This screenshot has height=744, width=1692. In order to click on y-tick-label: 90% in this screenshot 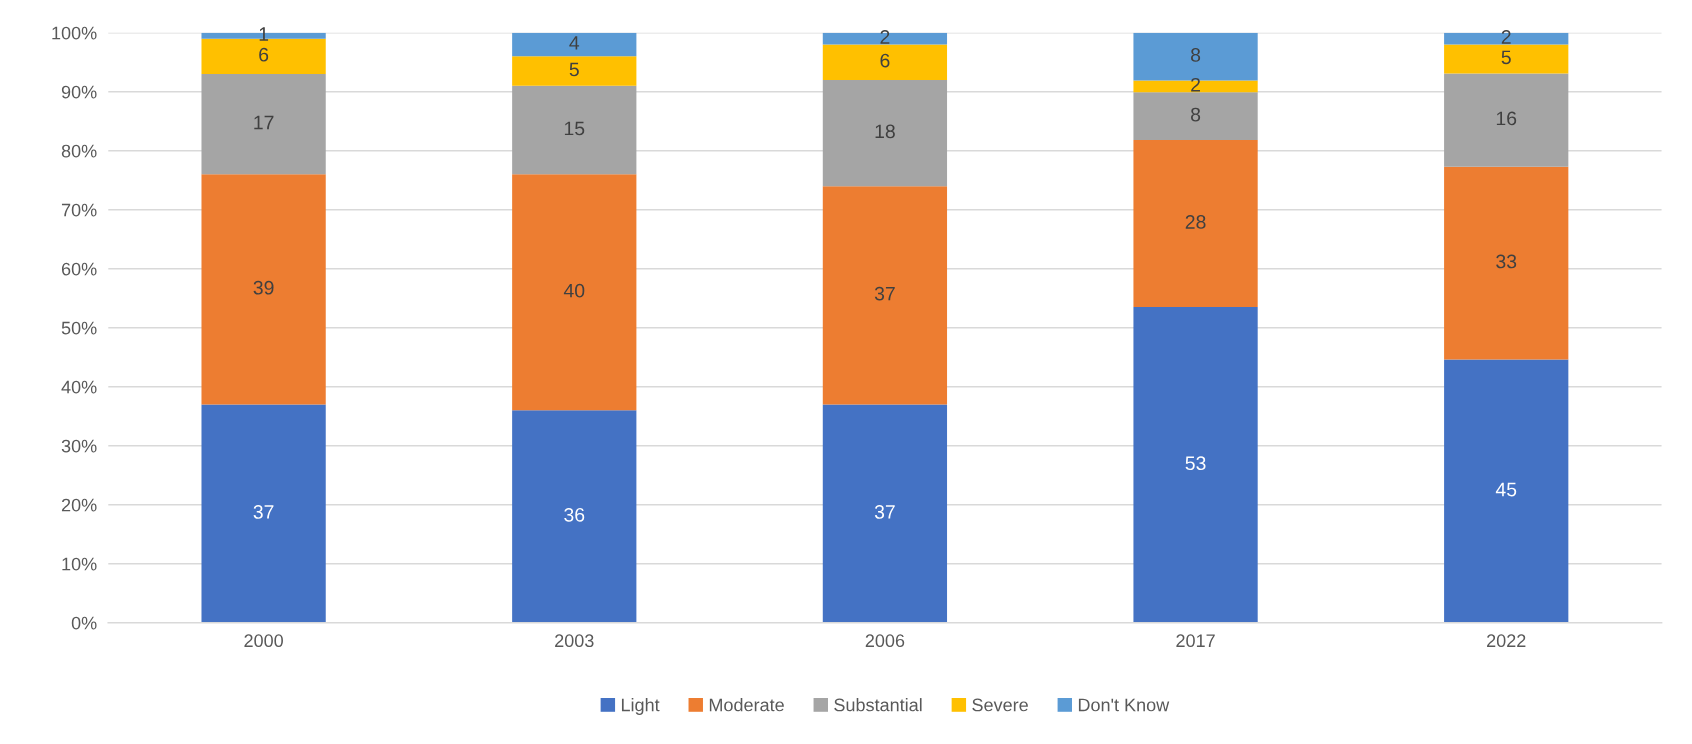, I will do `click(79, 92)`.